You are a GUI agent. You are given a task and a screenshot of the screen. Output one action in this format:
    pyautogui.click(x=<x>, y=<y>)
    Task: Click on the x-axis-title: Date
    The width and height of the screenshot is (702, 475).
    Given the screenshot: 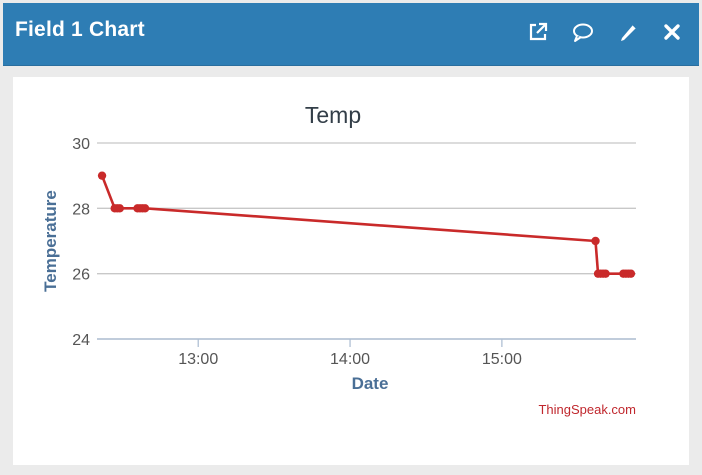 What is the action you would take?
    pyautogui.click(x=370, y=383)
    